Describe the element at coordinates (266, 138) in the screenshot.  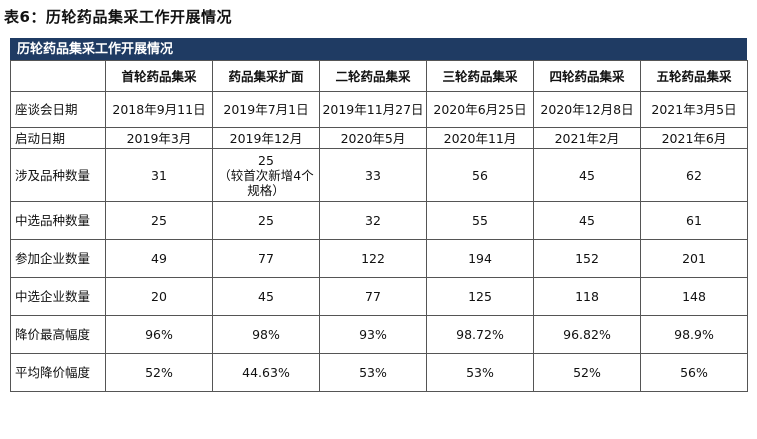
I see `table-cell: 2019年12月` at that location.